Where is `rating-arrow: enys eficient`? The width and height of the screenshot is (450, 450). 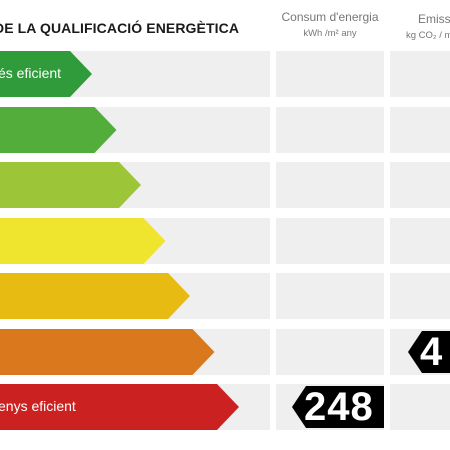
rating-arrow: enys eficient is located at coordinates (119, 407).